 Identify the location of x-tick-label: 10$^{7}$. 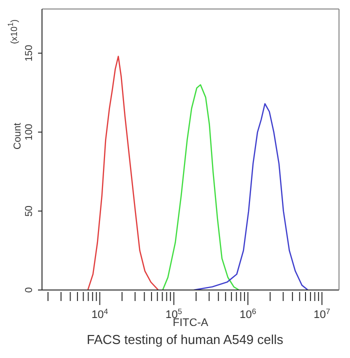
(322, 313).